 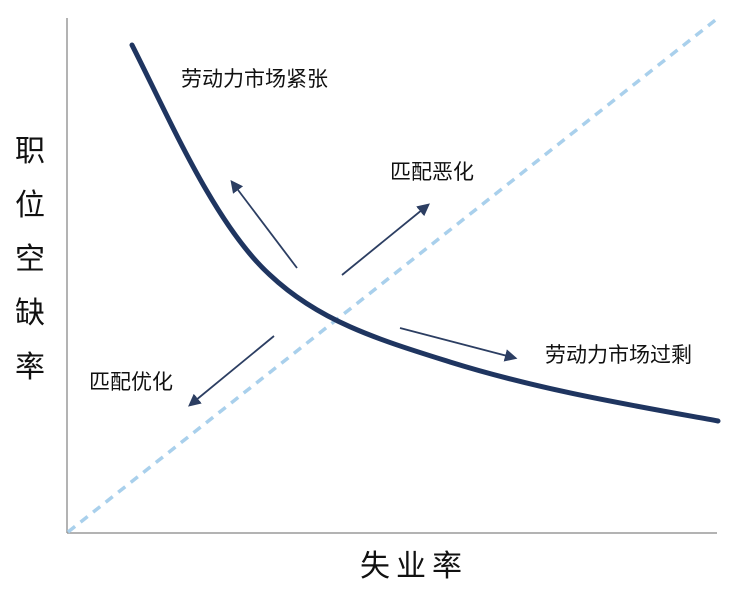 What do you see at coordinates (414, 566) in the screenshot?
I see `x-axis-label: 失业率` at bounding box center [414, 566].